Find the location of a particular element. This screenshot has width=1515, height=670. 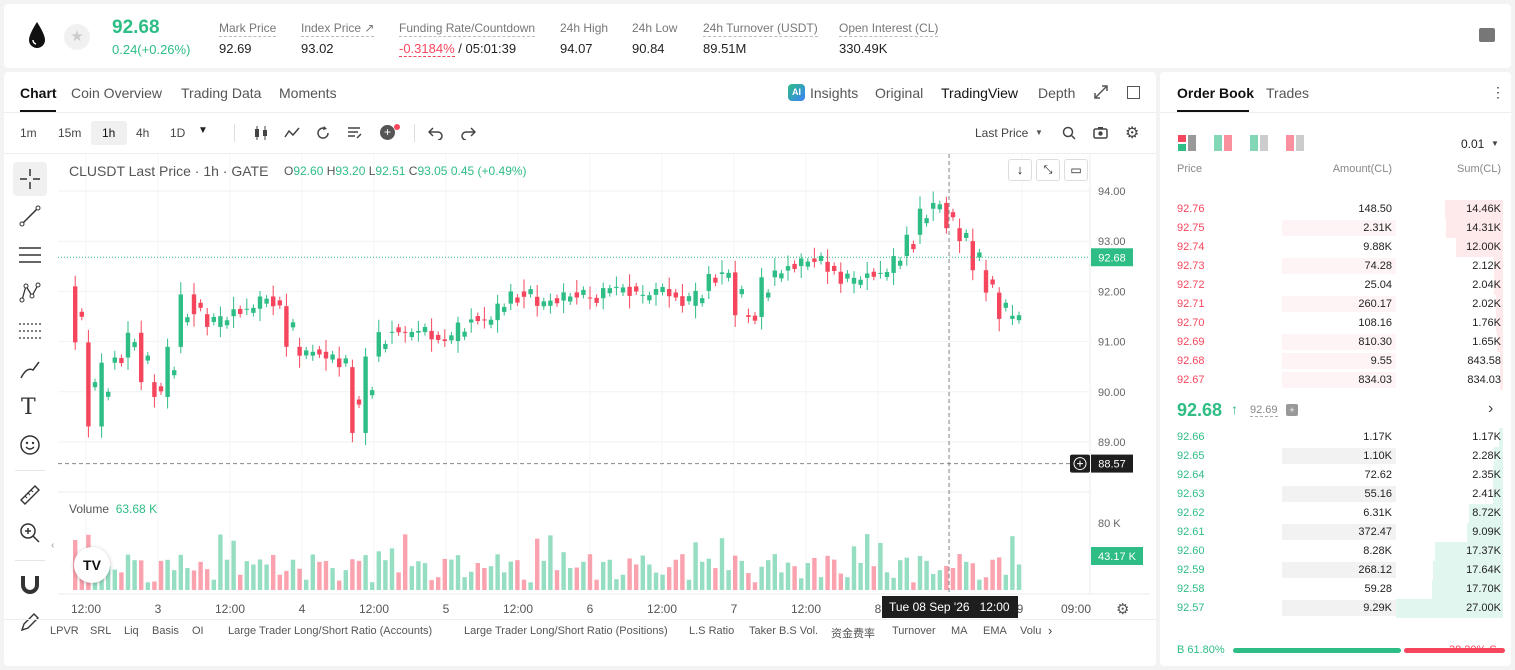

redo-icon is located at coordinates (468, 133).